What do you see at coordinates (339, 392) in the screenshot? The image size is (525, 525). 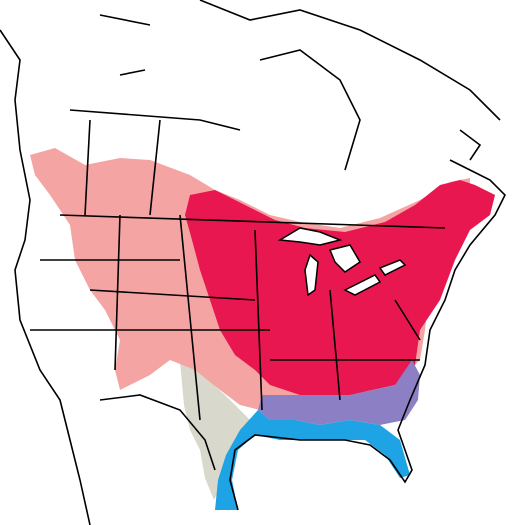 I see `range-purple` at bounding box center [339, 392].